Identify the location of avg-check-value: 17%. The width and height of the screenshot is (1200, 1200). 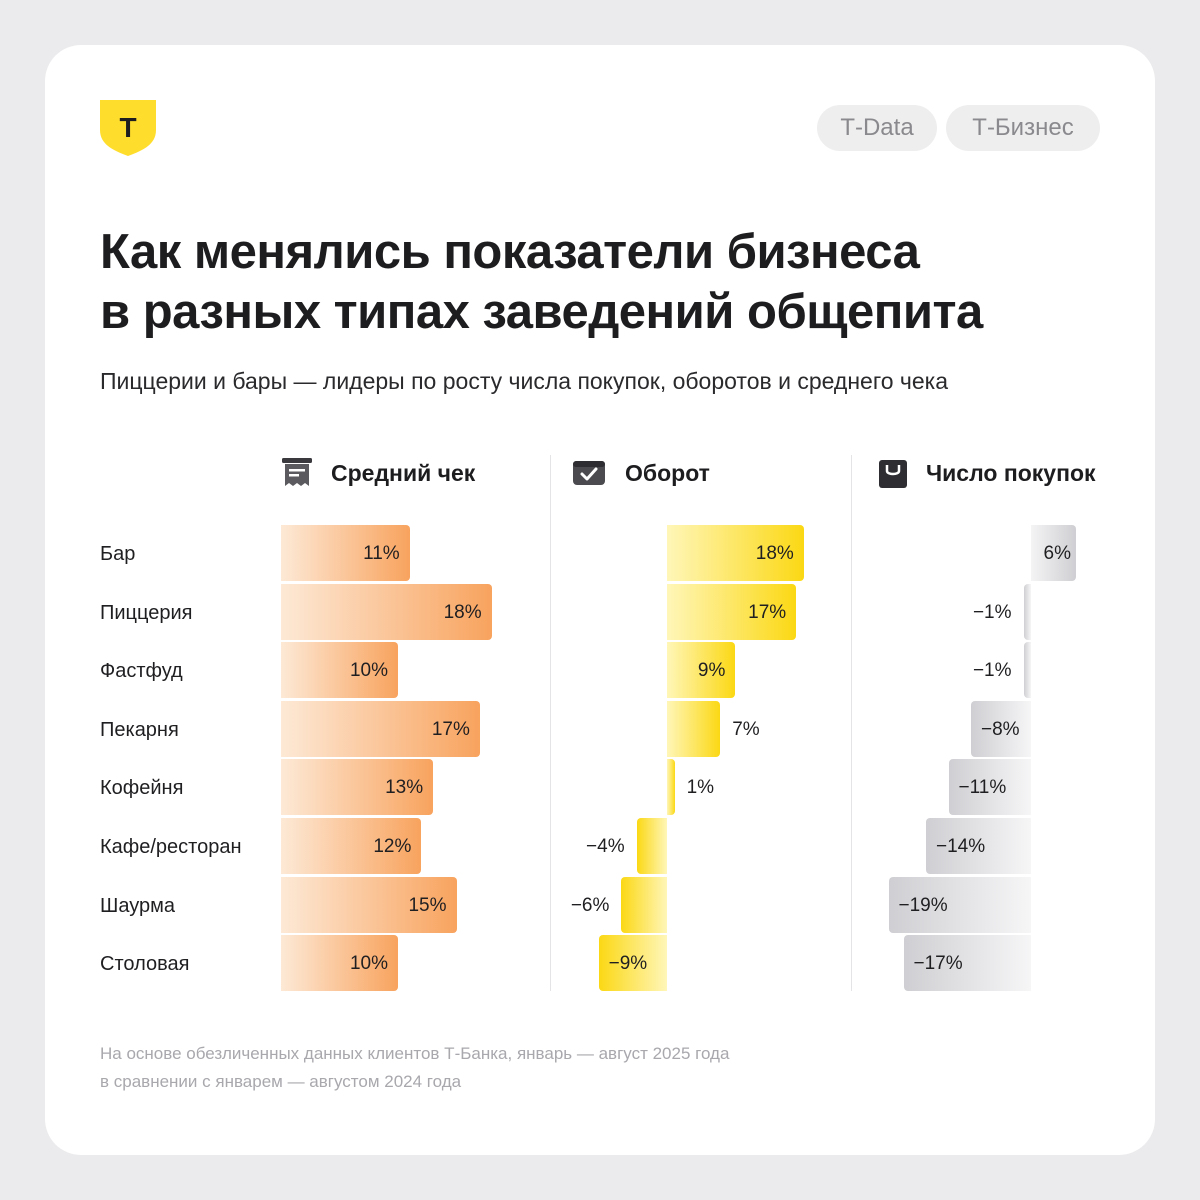
(450, 729).